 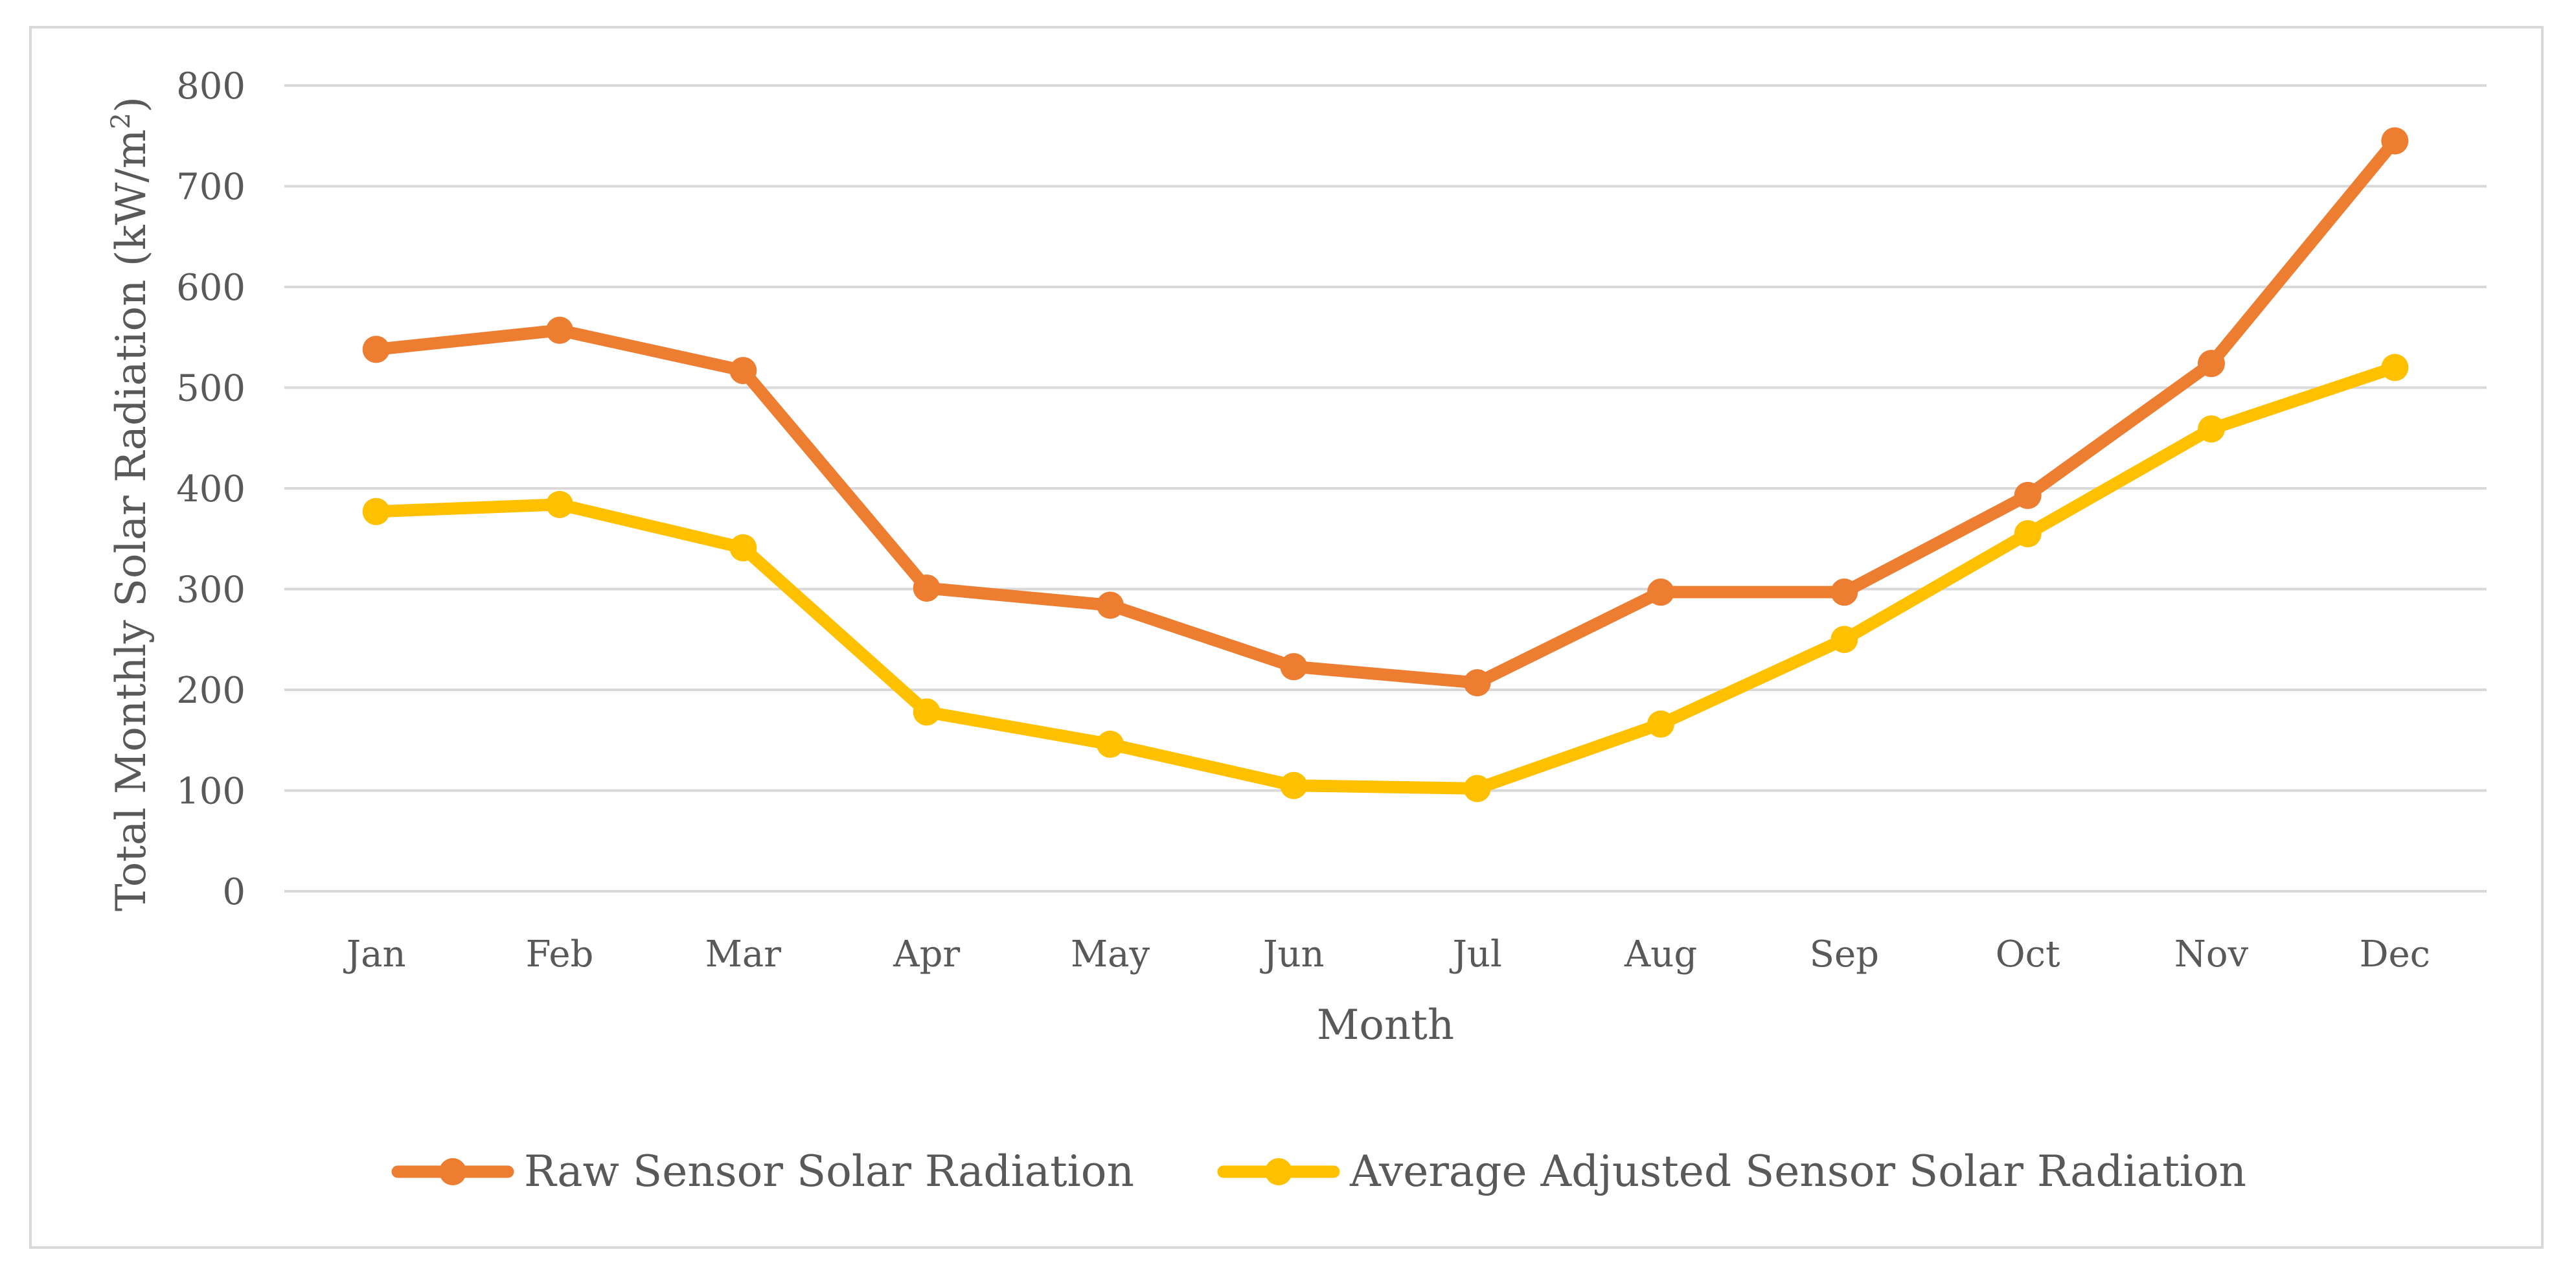 What do you see at coordinates (1798, 1171) in the screenshot?
I see `legend-label: Average Adjusted Sensor Solar Radiation` at bounding box center [1798, 1171].